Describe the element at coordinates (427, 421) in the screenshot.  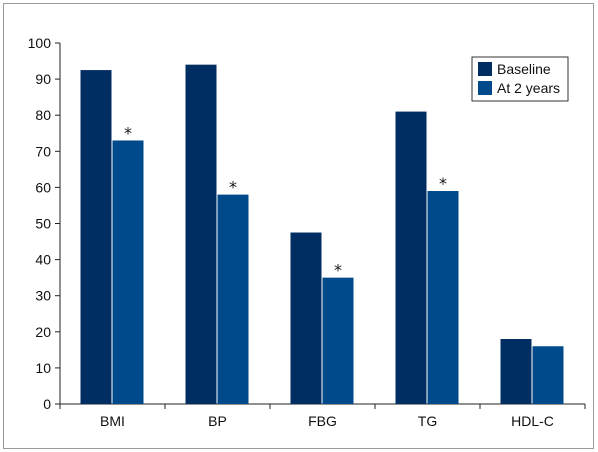
I see `x-tick-label: TG` at that location.